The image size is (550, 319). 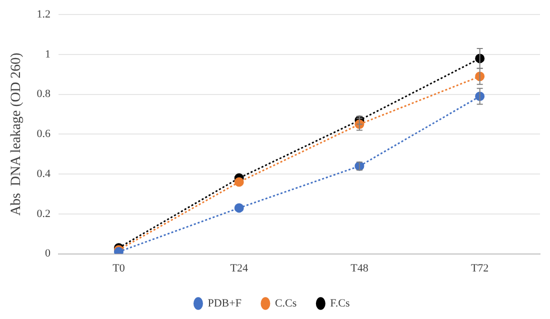 What do you see at coordinates (285, 303) in the screenshot?
I see `legend-label: C.Cs` at bounding box center [285, 303].